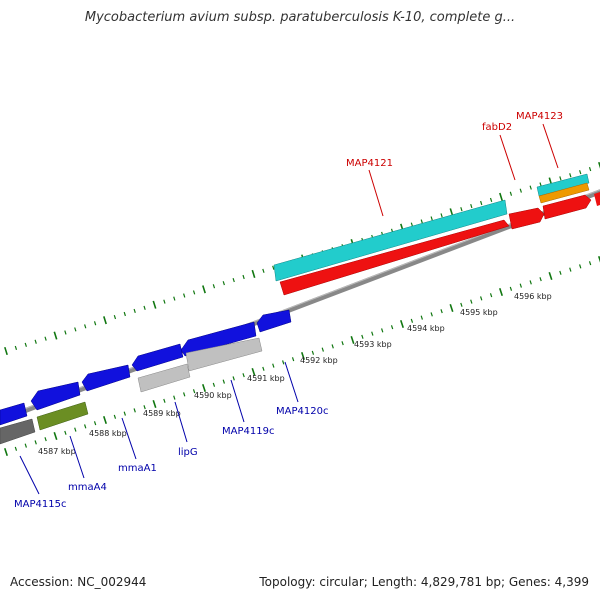  I want to click on gene-label-fabd2: fabD2, so click(497, 127).